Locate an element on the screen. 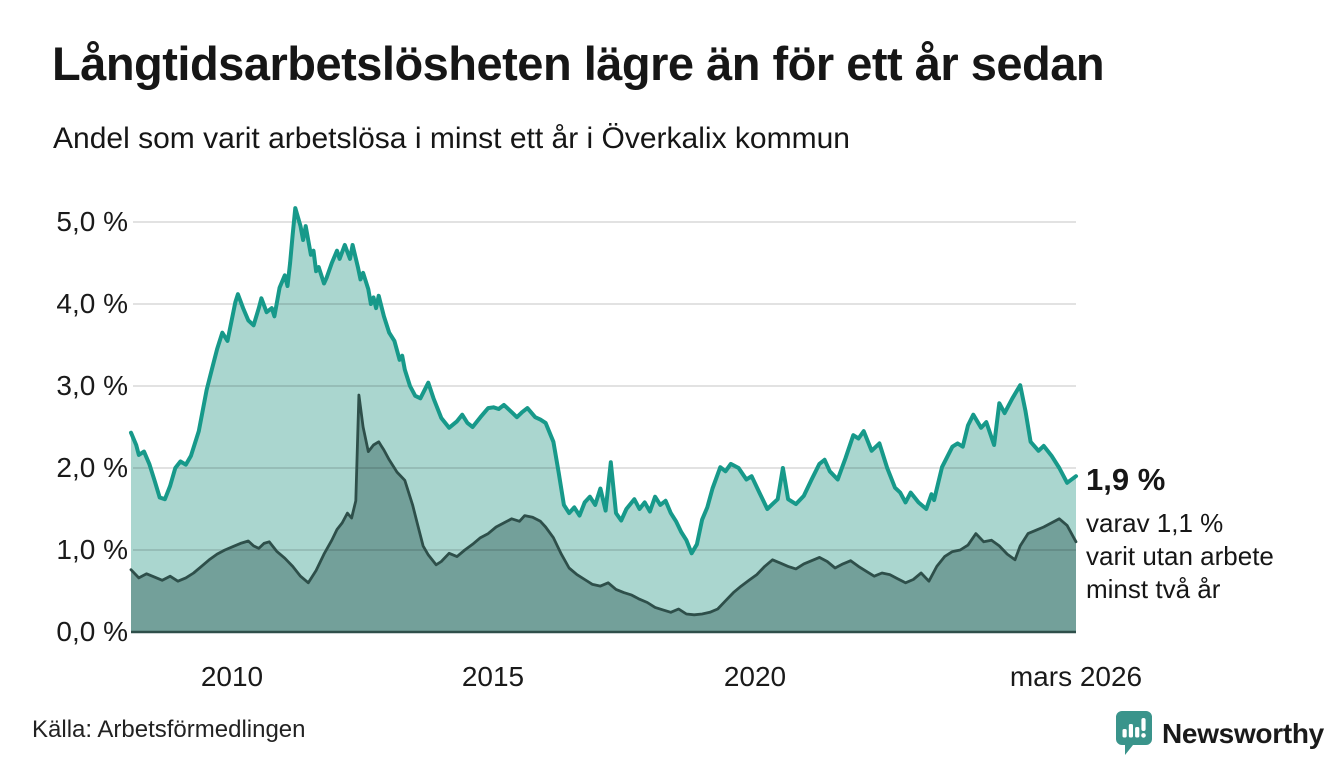 The image size is (1340, 780). end-value-detail-line2: varit utan arbete is located at coordinates (1180, 556).